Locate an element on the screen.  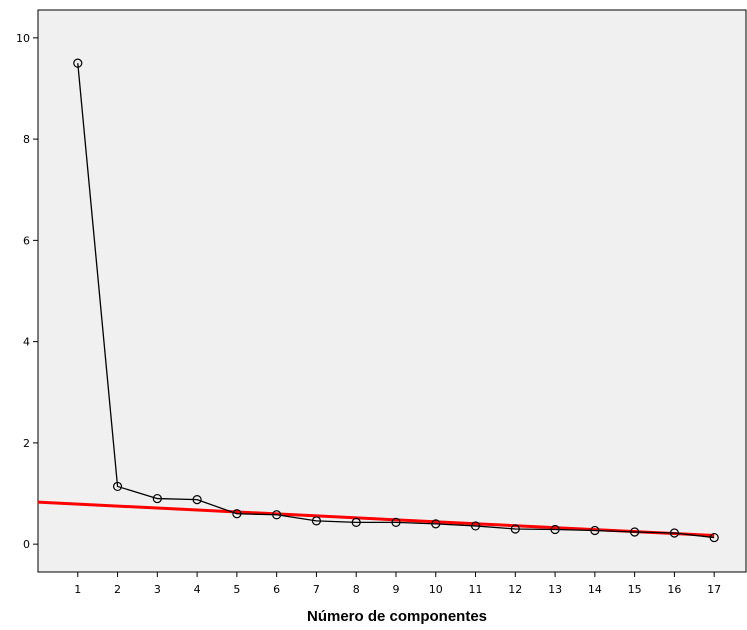
x-axis: 1 2 3 4 5 6 7 8 9 10 11 12 13 14 15 16 17 is located at coordinates (397, 584).